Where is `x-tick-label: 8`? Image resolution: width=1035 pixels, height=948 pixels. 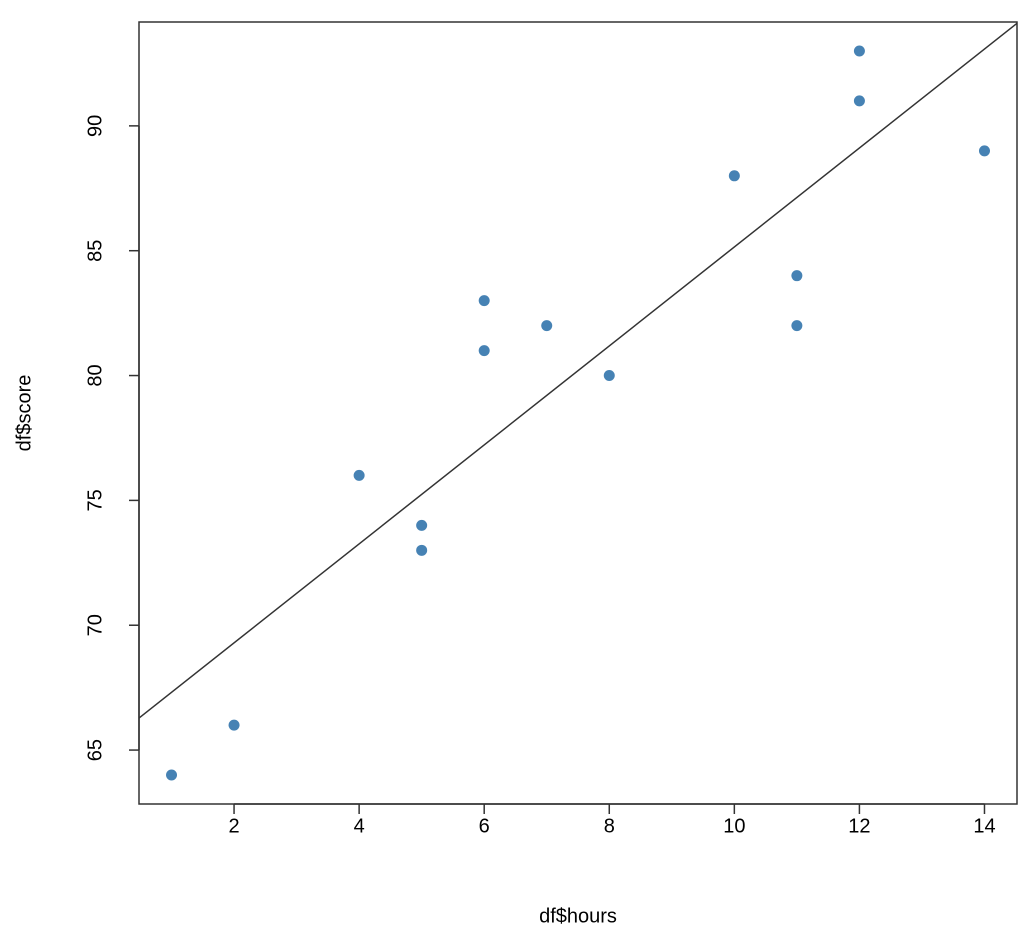
x-tick-label: 8 is located at coordinates (609, 826).